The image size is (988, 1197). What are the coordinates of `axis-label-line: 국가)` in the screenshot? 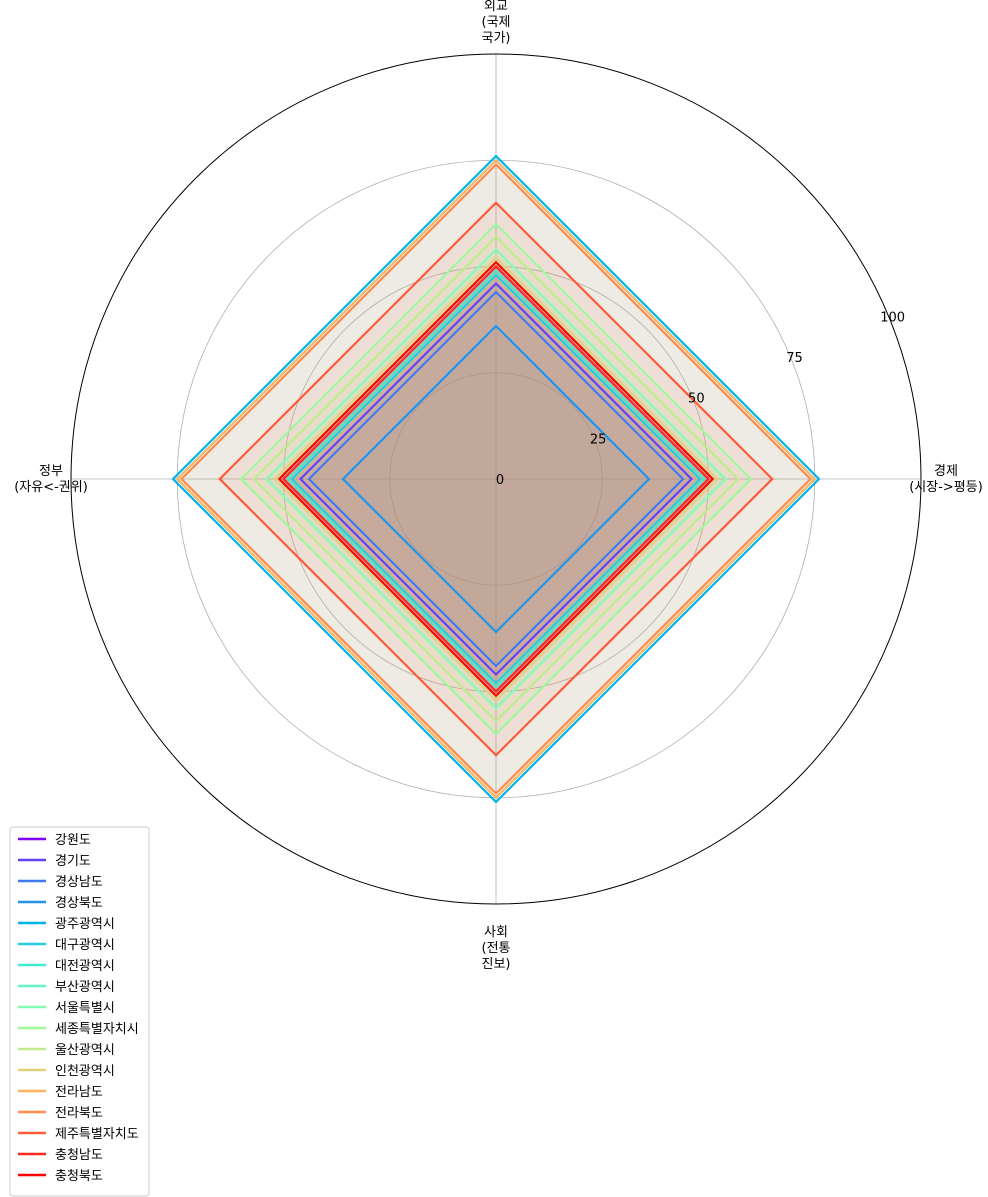 It's located at (496, 38).